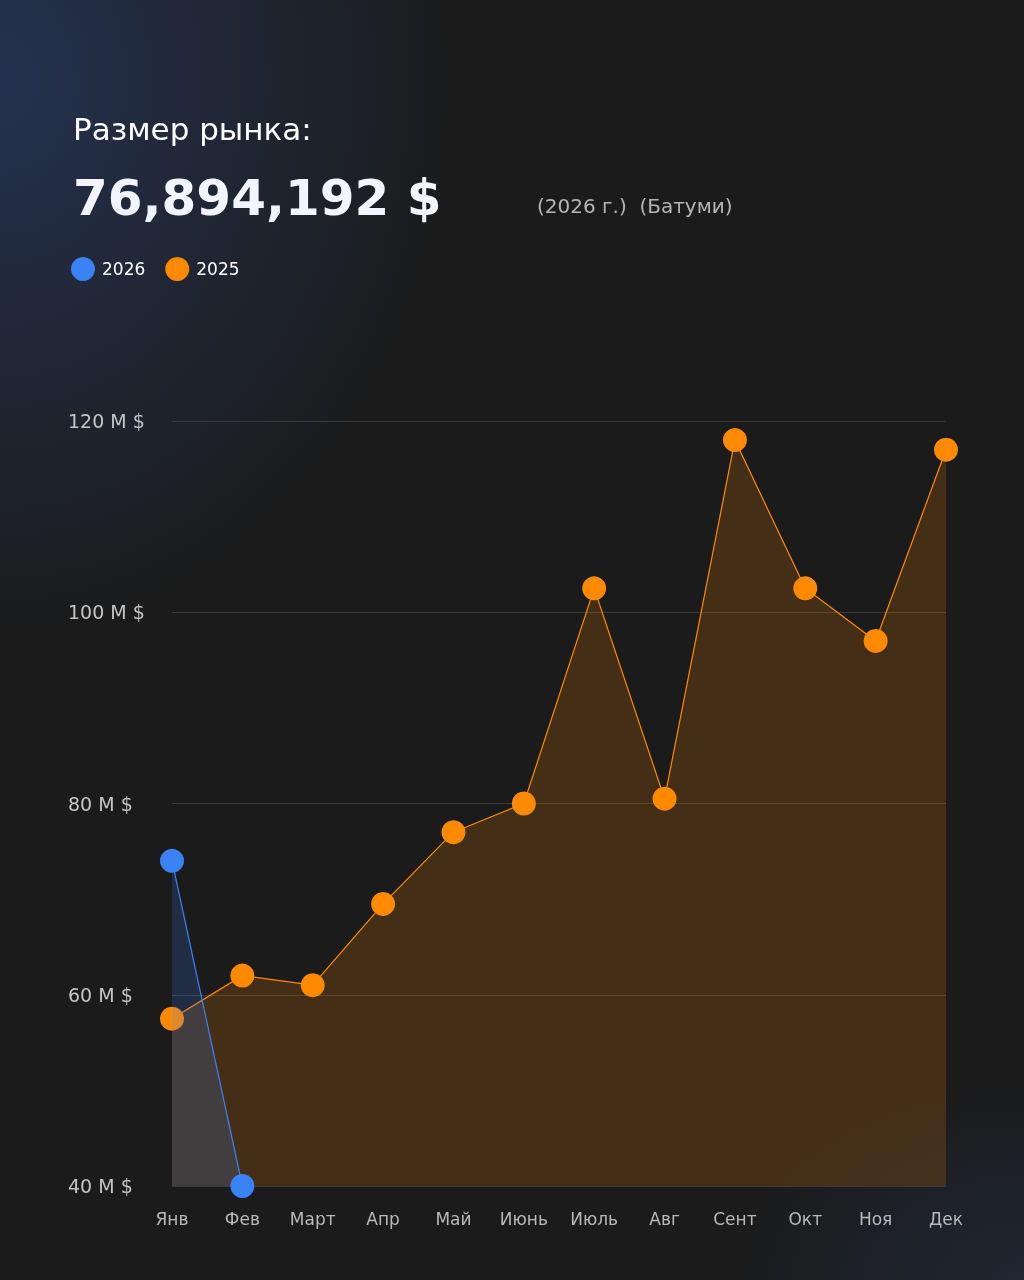 This screenshot has width=1024, height=1280. What do you see at coordinates (257, 198) in the screenshot?
I see `chart-subtitle: 76,894,192 $` at bounding box center [257, 198].